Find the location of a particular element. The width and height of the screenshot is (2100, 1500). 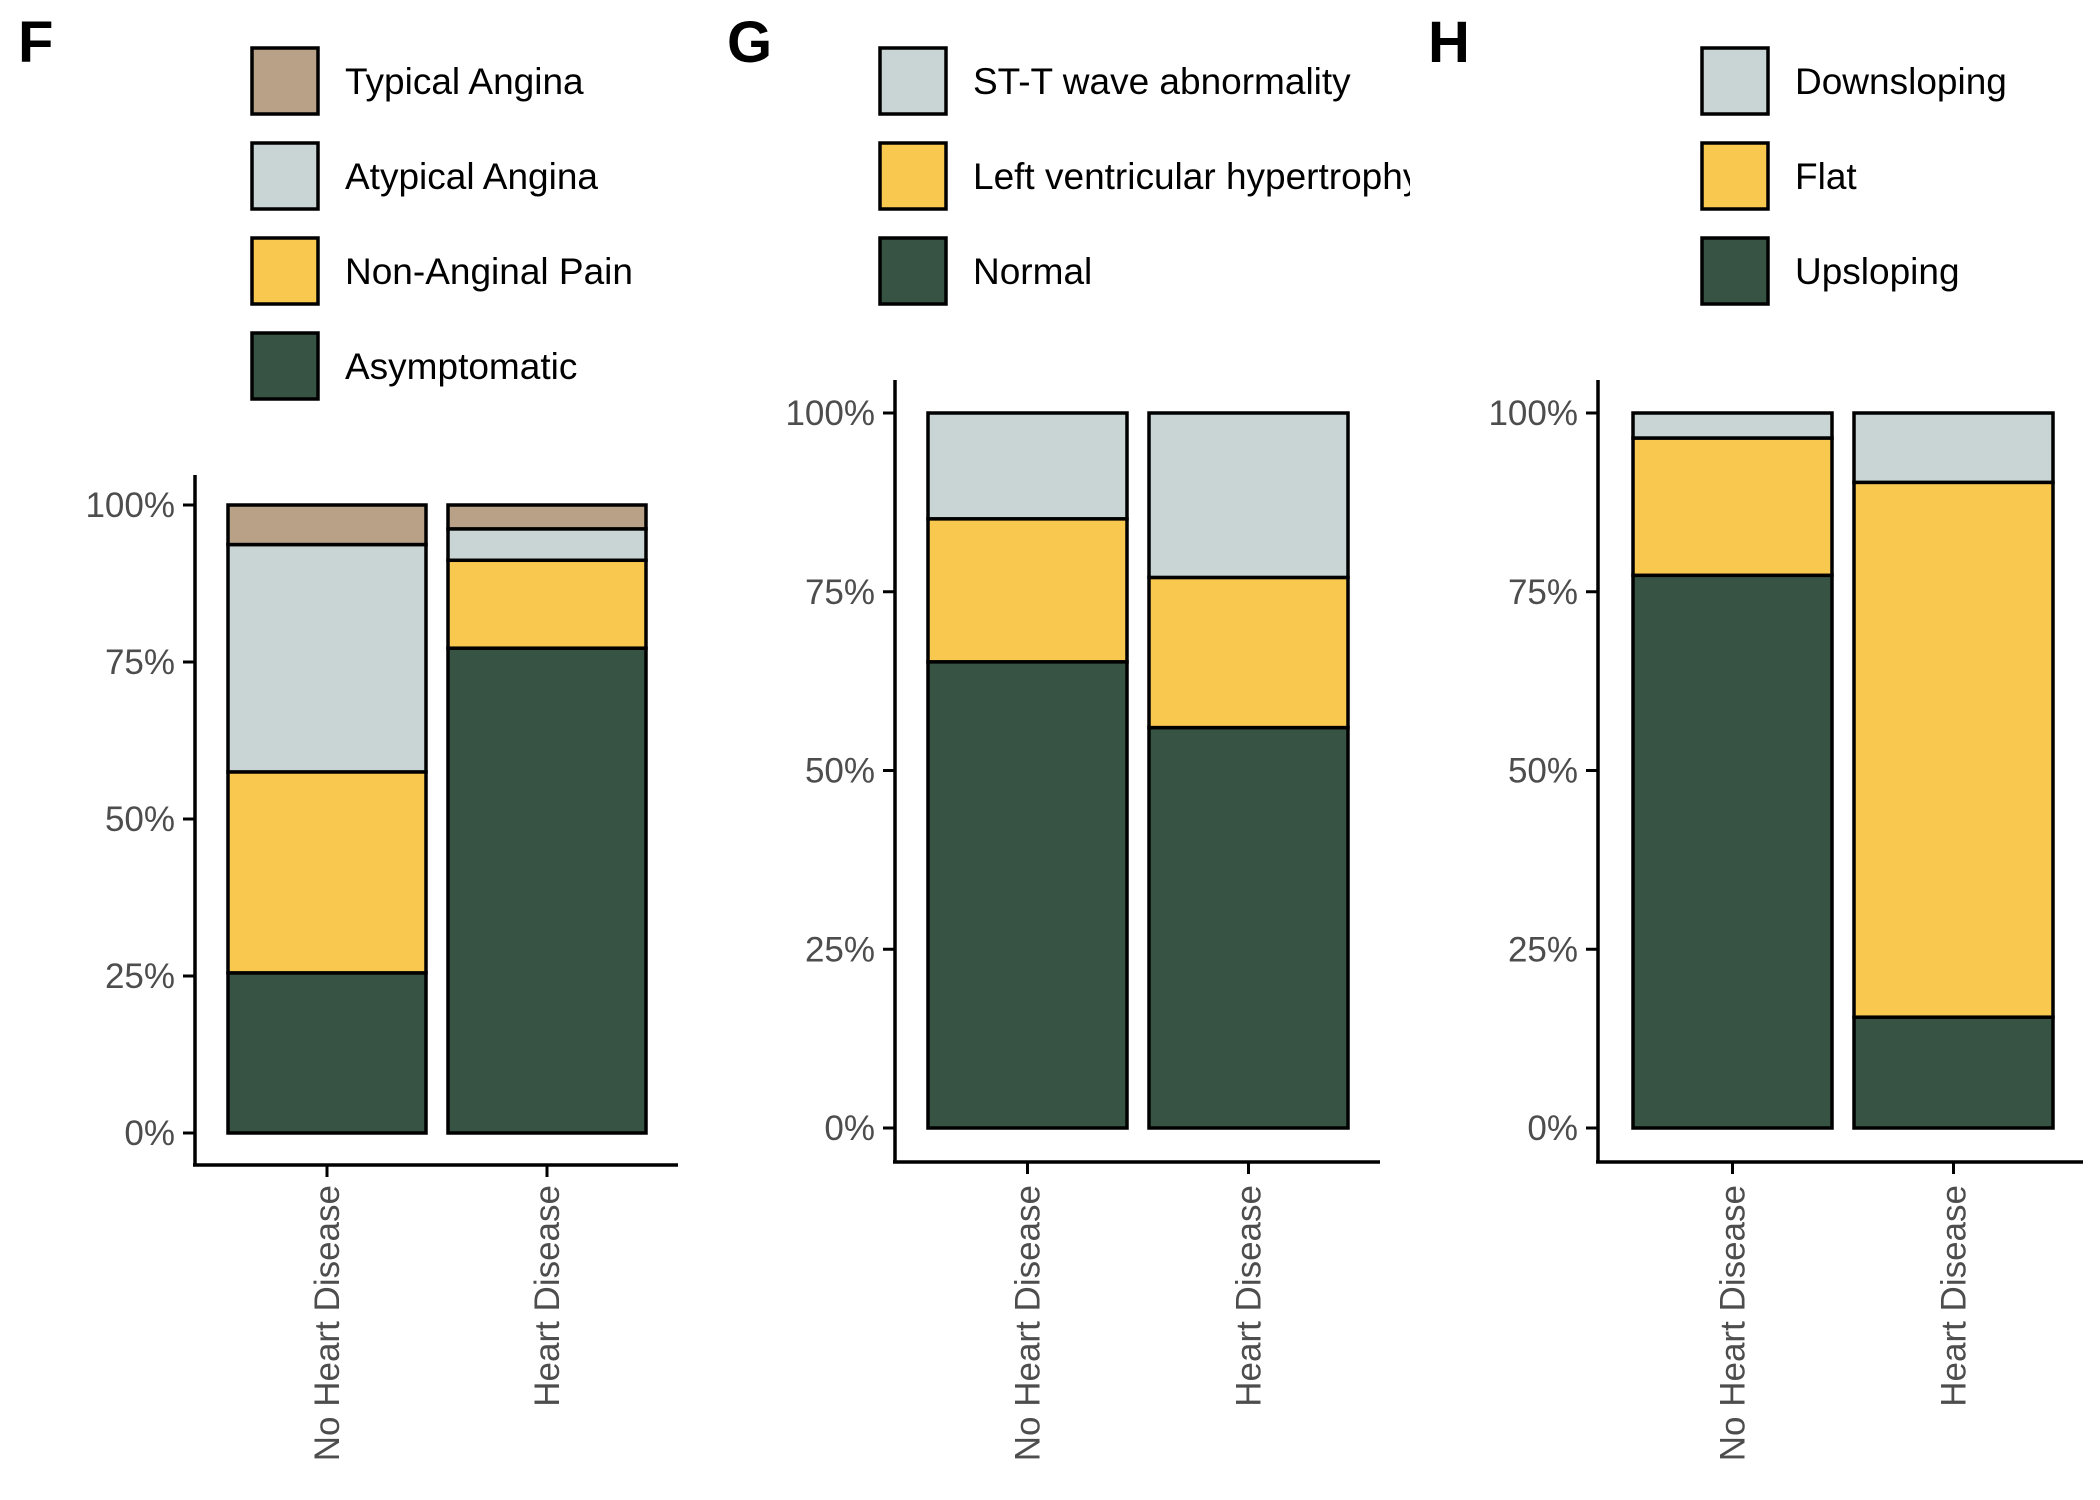

panel-letter: G is located at coordinates (749, 42).